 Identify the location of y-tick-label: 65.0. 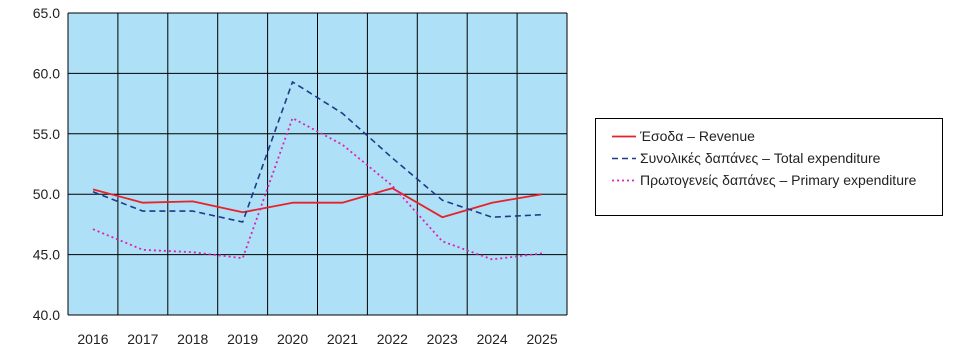
(46, 13).